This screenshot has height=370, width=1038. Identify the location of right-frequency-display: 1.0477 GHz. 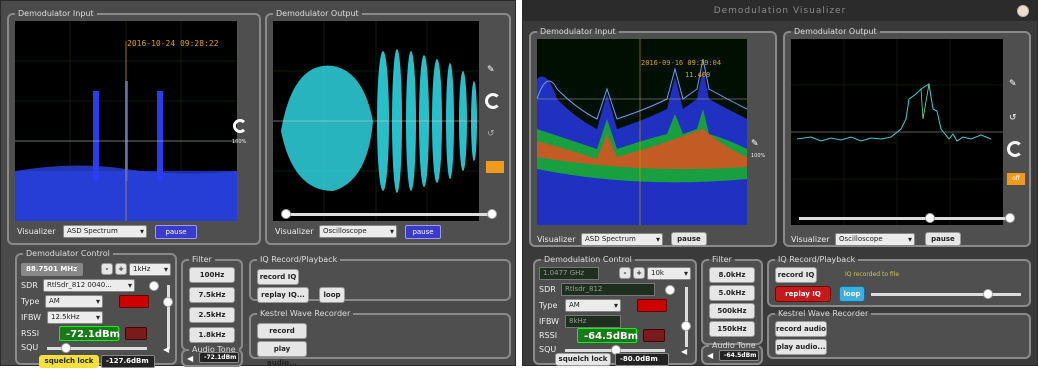
(569, 273).